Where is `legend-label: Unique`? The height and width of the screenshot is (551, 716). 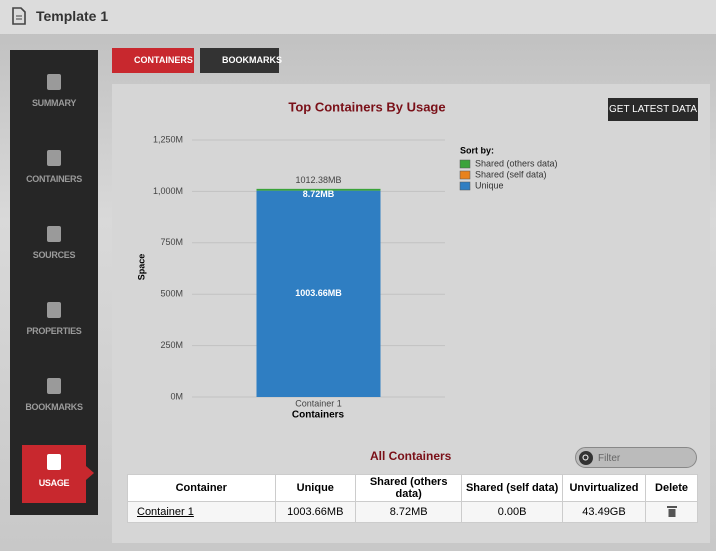 legend-label: Unique is located at coordinates (489, 185).